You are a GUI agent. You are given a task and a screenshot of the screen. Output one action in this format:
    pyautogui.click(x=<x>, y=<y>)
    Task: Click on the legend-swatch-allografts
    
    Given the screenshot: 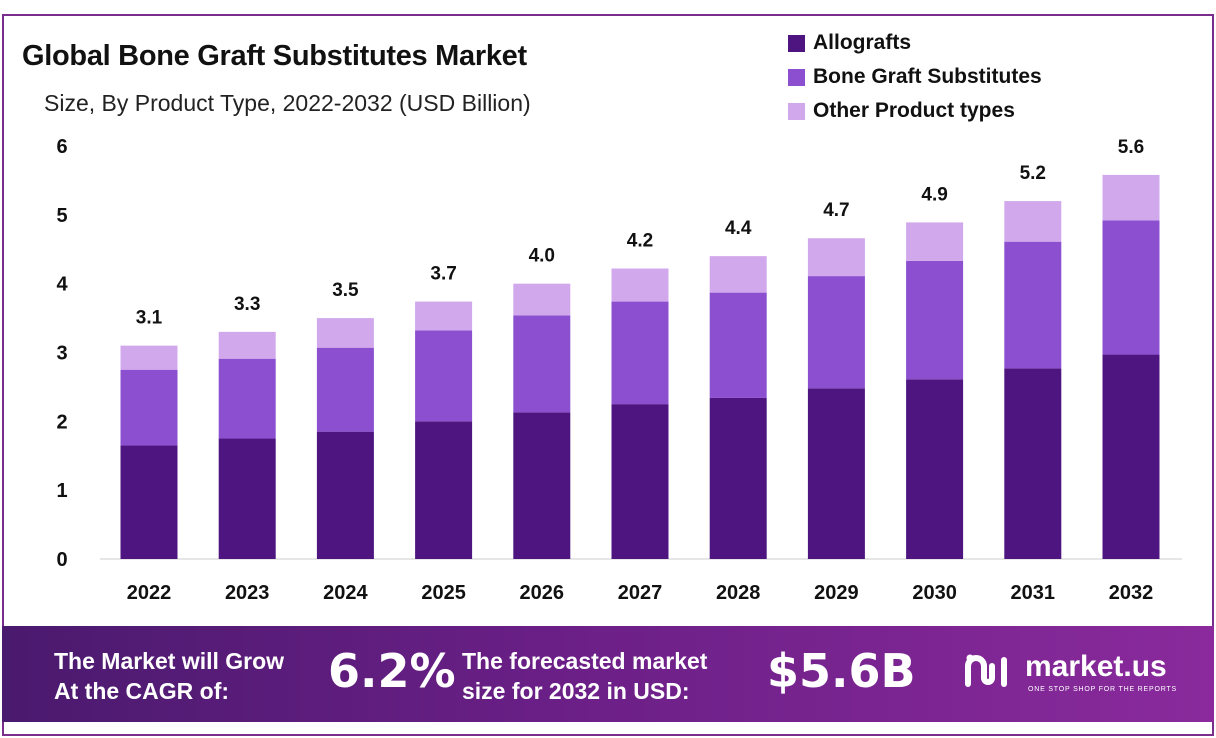 What is the action you would take?
    pyautogui.click(x=796, y=43)
    